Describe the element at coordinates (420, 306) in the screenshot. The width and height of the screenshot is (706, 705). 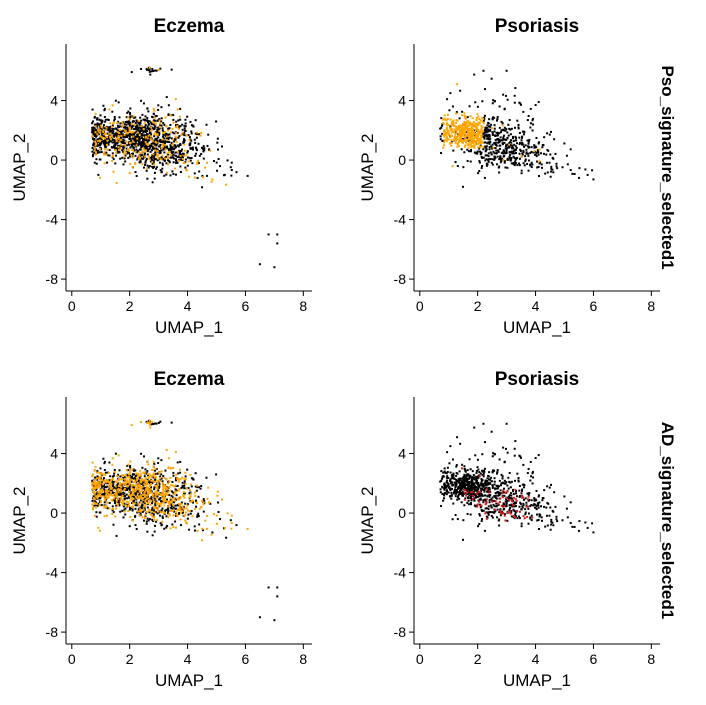
I see `x-tick-label: 0` at that location.